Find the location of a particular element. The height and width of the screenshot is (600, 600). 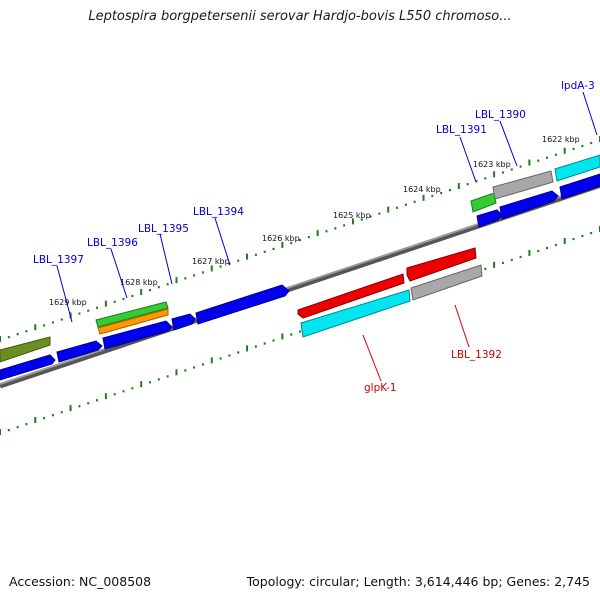

gene-olive is located at coordinates (25, 349).